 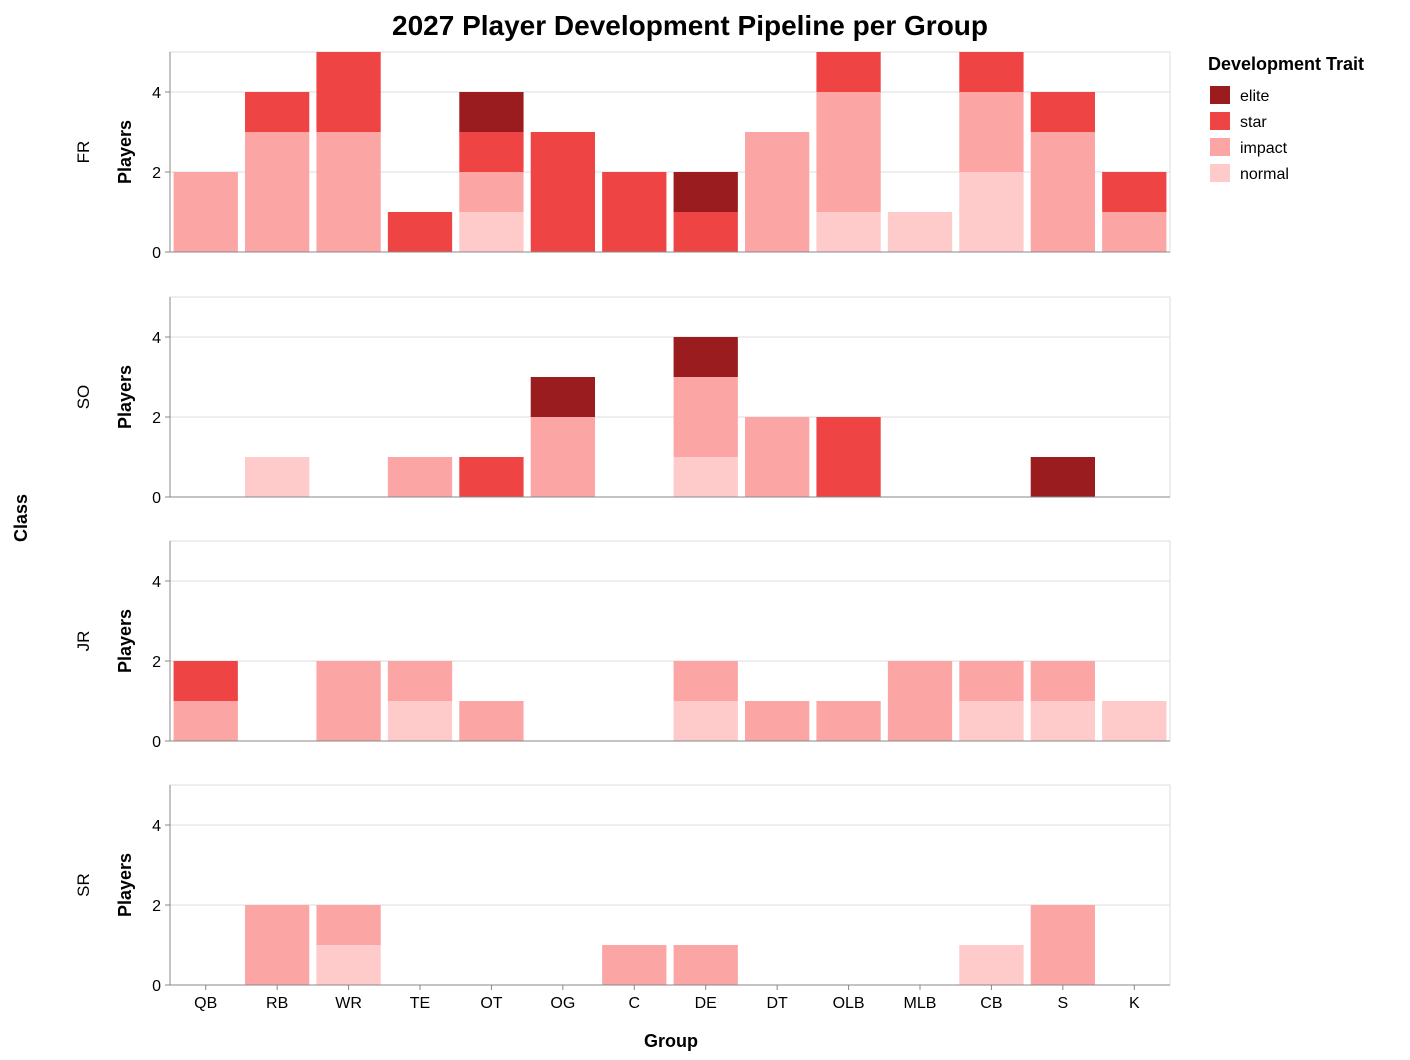 I want to click on bar-jr-ot-impact, so click(x=491, y=721).